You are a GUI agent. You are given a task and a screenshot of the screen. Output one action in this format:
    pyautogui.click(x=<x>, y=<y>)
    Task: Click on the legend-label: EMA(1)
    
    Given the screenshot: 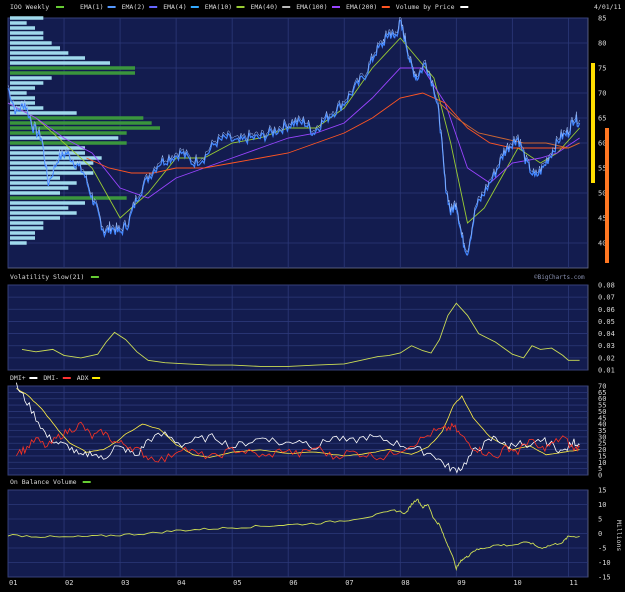 What is the action you would take?
    pyautogui.click(x=91, y=7)
    